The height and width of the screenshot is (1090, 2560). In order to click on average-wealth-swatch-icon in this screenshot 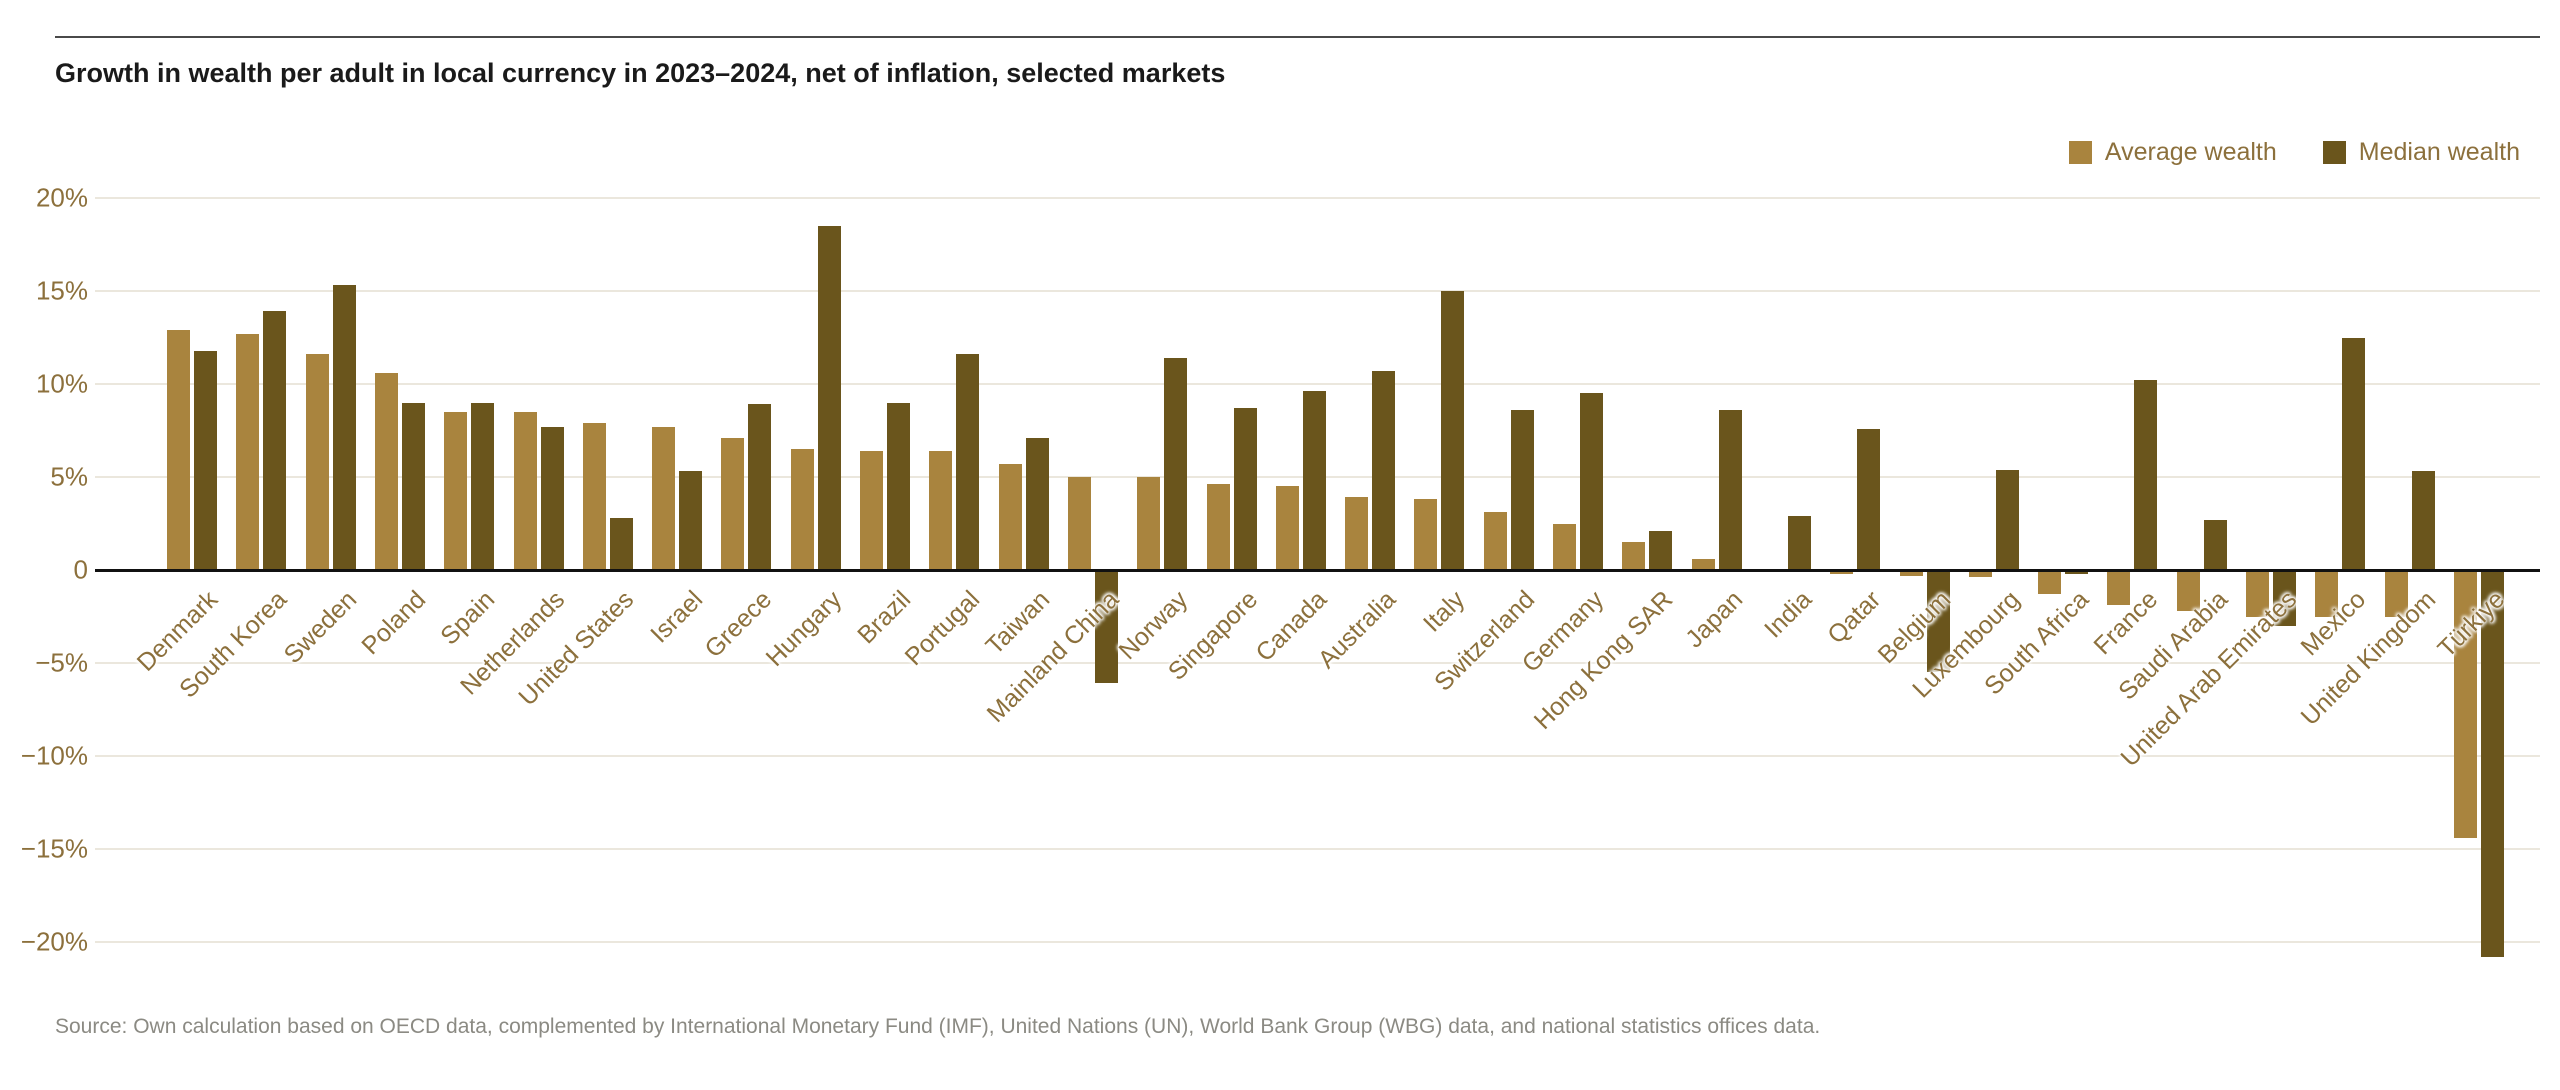, I will do `click(2080, 152)`.